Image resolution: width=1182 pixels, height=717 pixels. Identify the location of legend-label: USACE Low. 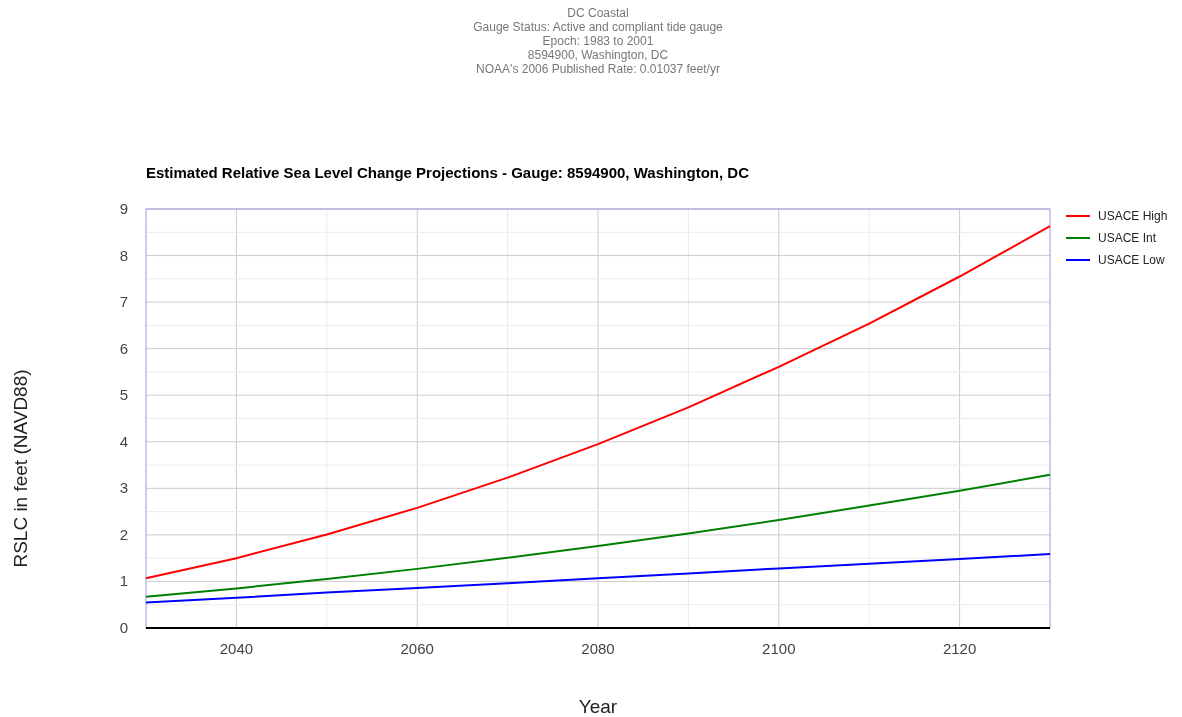
(1132, 260).